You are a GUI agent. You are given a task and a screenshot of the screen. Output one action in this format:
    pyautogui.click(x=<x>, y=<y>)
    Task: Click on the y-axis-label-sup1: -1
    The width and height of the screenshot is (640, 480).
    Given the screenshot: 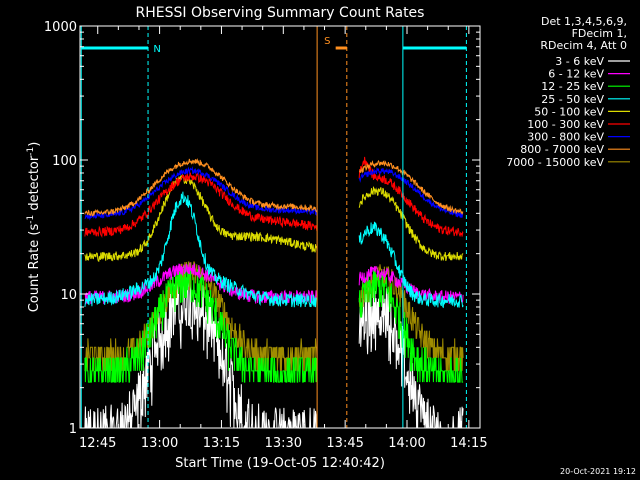 What is the action you would take?
    pyautogui.click(x=31, y=219)
    